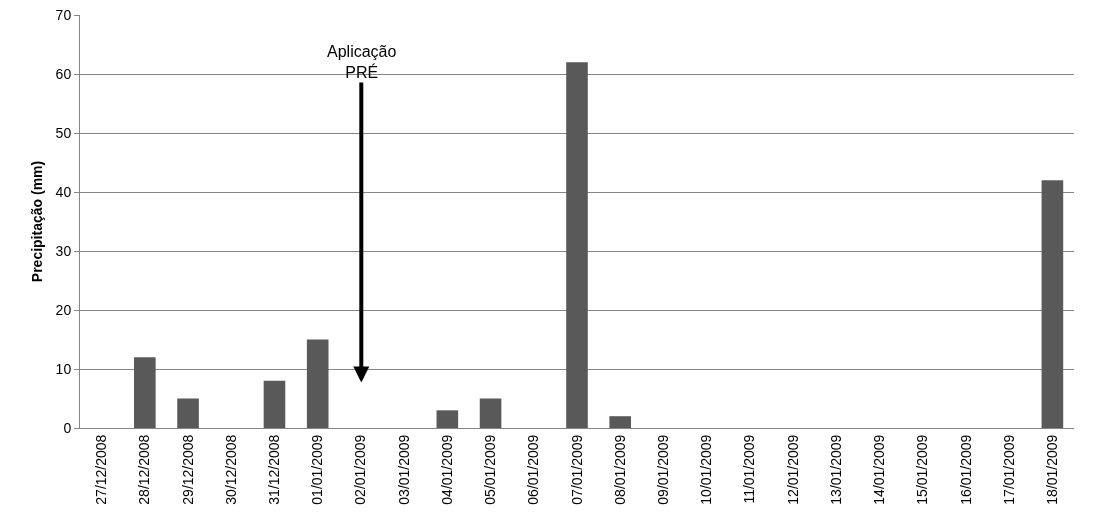  What do you see at coordinates (619, 469) in the screenshot?
I see `x-tick-label: 08/01/2009` at bounding box center [619, 469].